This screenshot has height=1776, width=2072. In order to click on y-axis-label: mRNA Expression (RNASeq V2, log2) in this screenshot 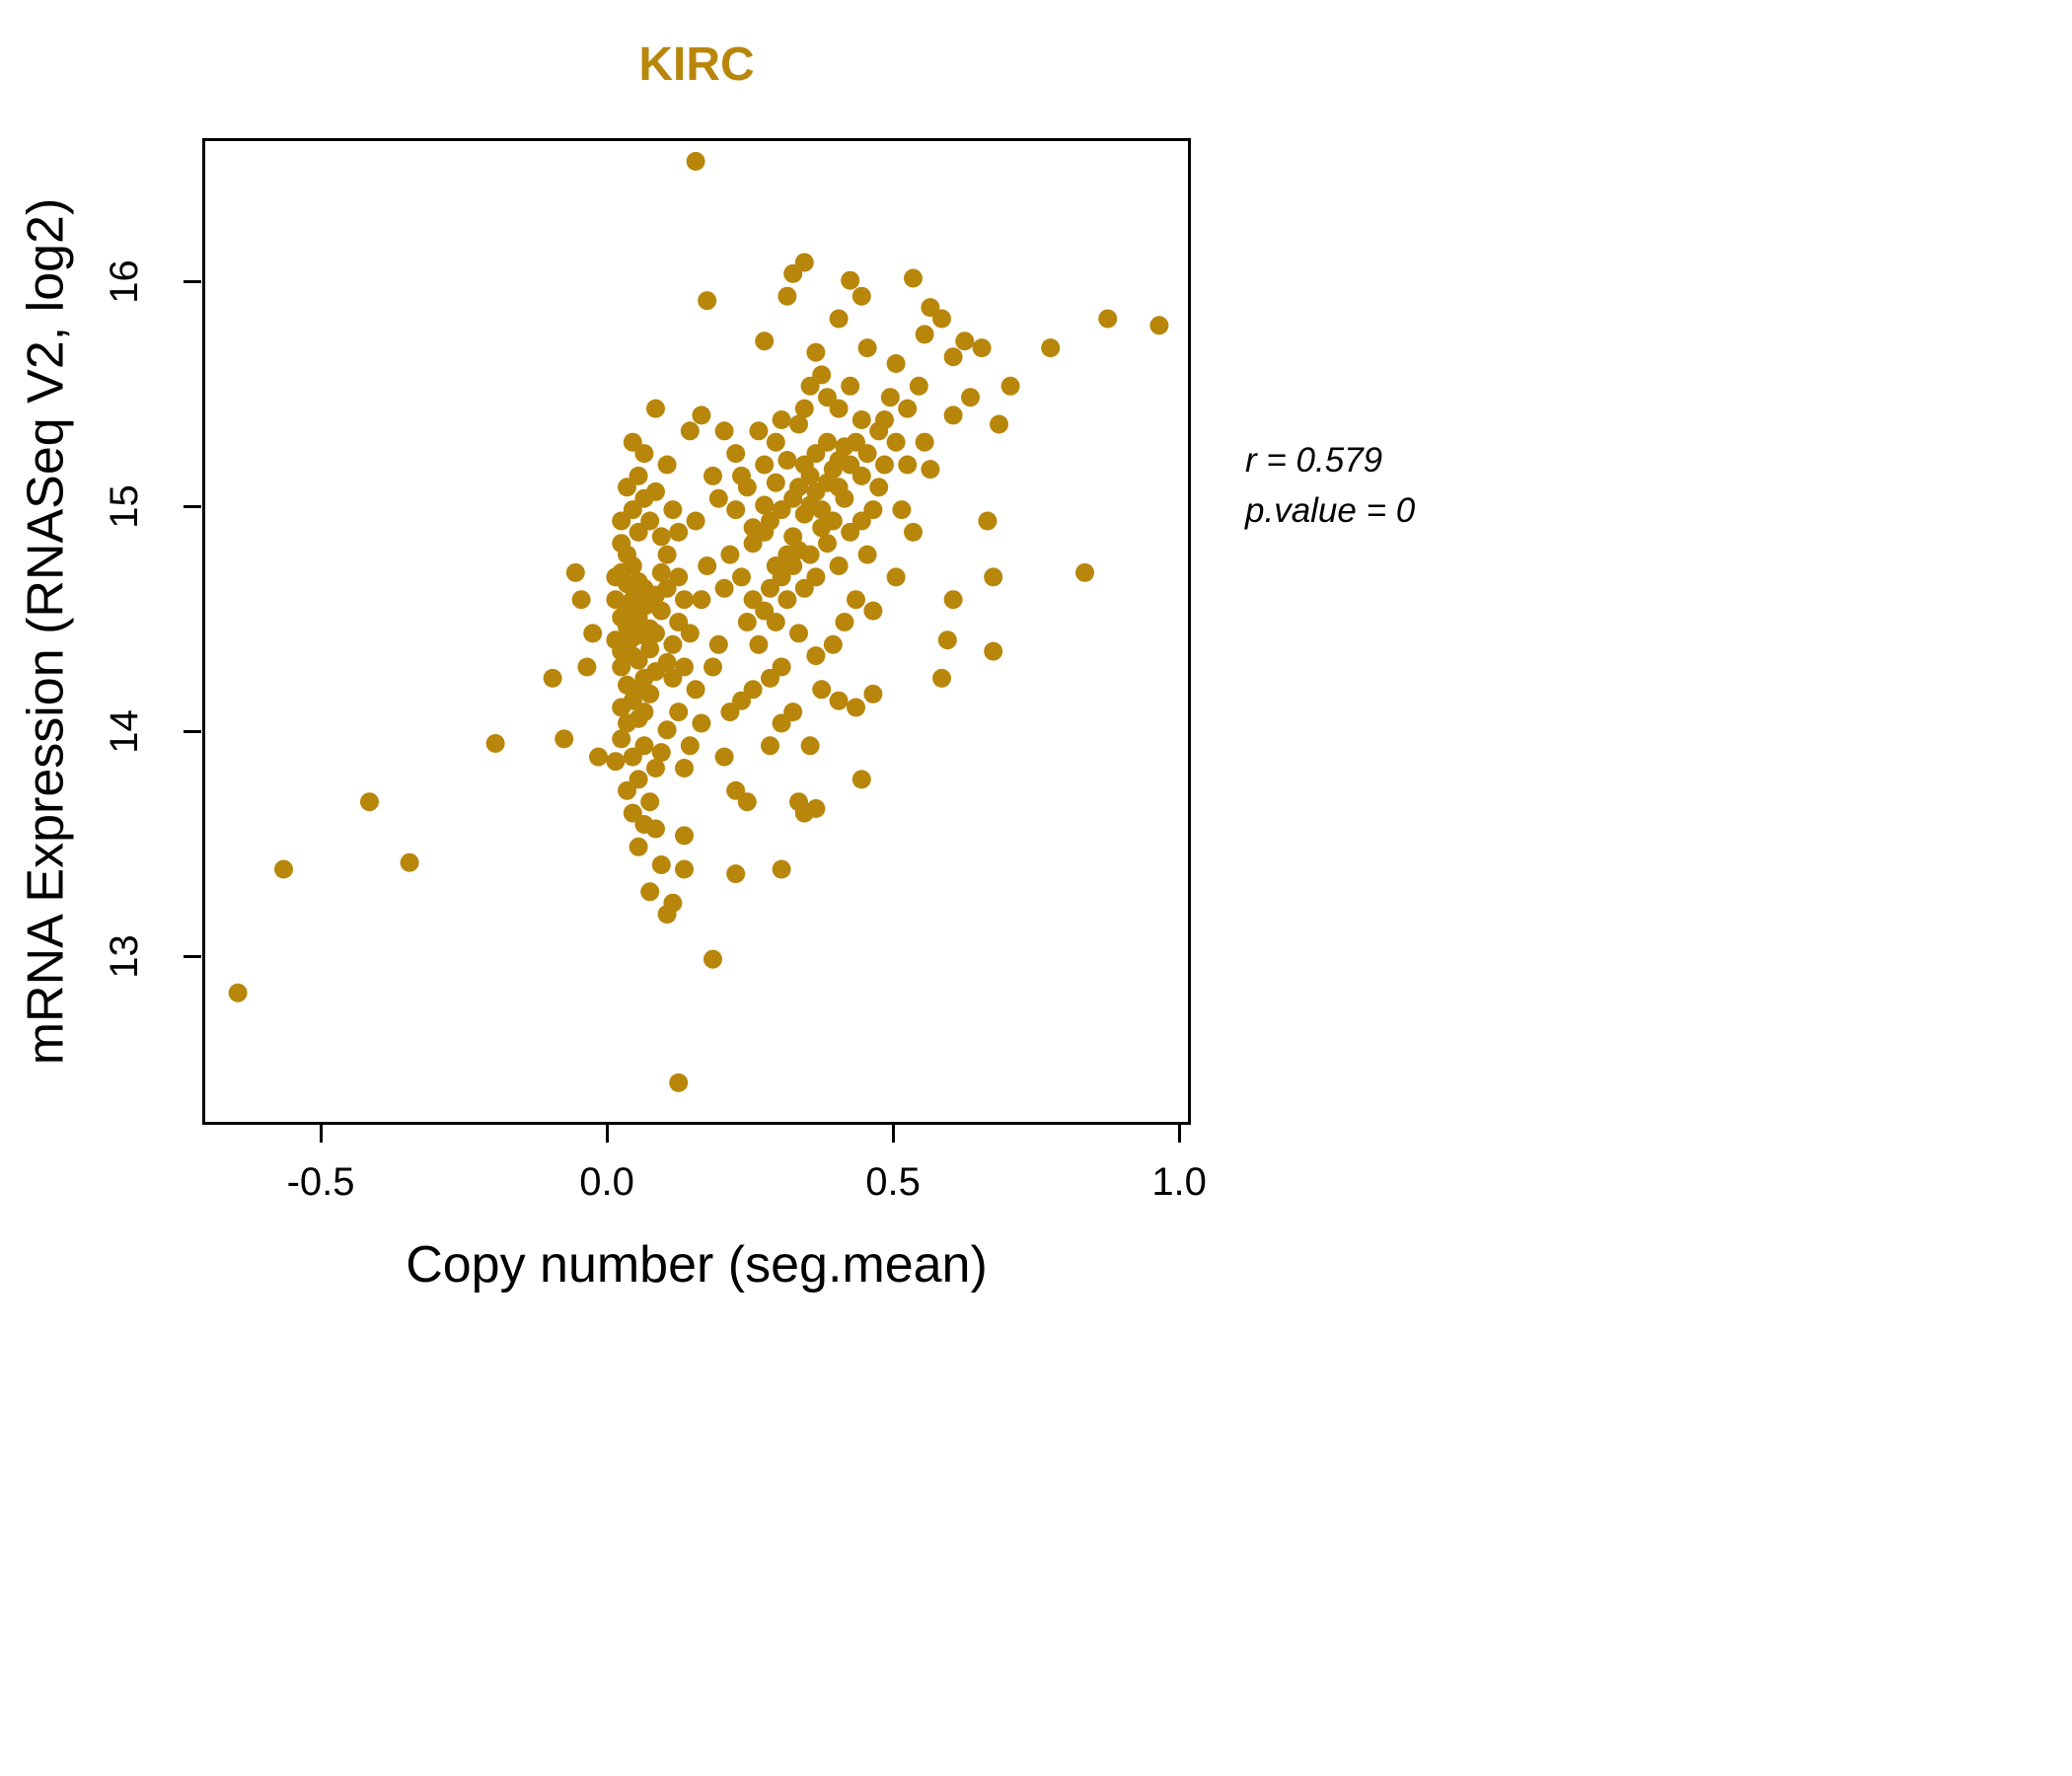, I will do `click(46, 632)`.